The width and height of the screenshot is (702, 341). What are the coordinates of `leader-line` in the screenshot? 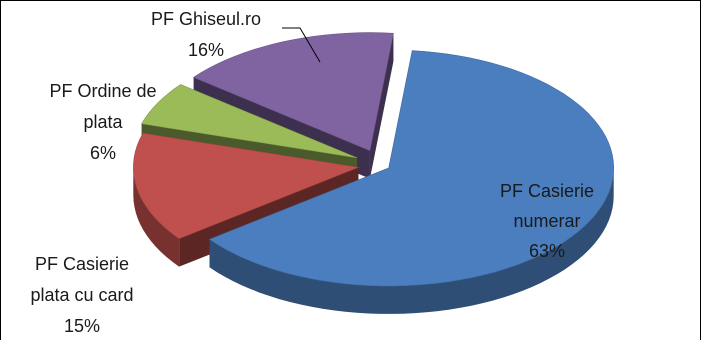 It's located at (301, 45).